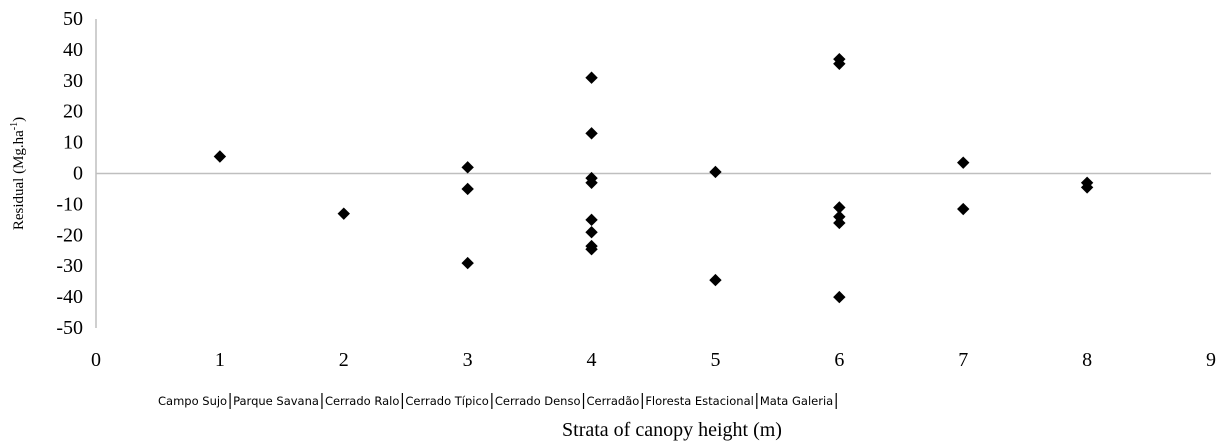  What do you see at coordinates (192, 401) in the screenshot?
I see `strata-label: Campo Sujo` at bounding box center [192, 401].